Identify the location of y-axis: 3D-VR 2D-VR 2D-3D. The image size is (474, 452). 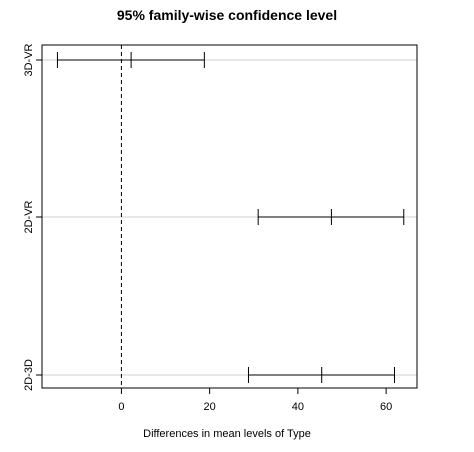
(32, 217).